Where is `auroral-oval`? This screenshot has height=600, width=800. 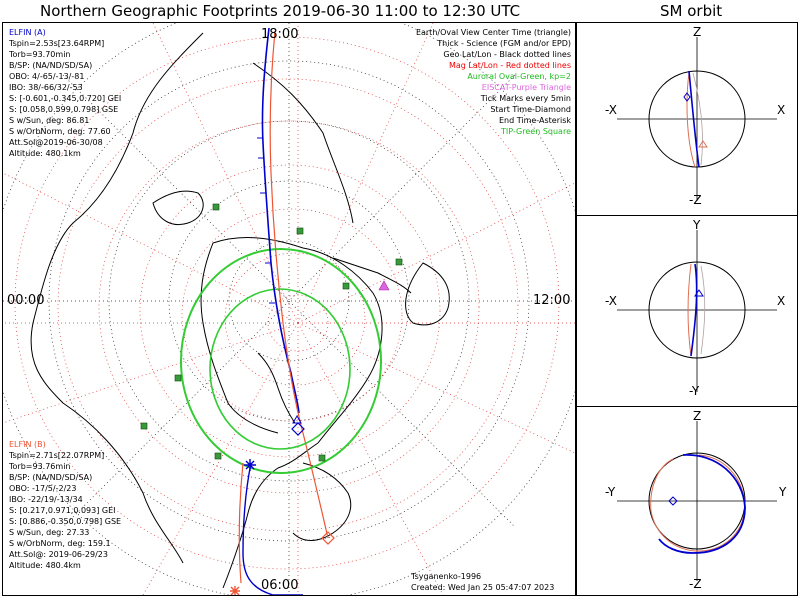
auroral-oval is located at coordinates (281, 361).